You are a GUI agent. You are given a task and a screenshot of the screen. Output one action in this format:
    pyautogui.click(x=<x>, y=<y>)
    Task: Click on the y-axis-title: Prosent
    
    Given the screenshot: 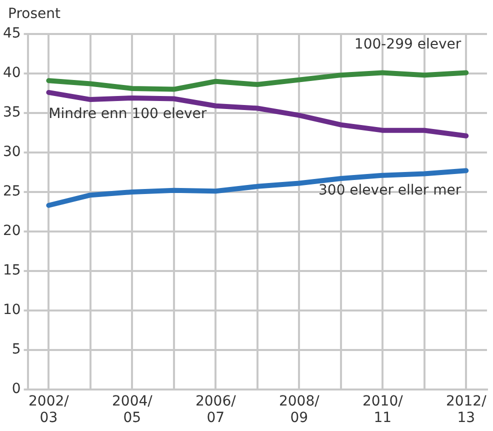 What is the action you would take?
    pyautogui.click(x=34, y=14)
    